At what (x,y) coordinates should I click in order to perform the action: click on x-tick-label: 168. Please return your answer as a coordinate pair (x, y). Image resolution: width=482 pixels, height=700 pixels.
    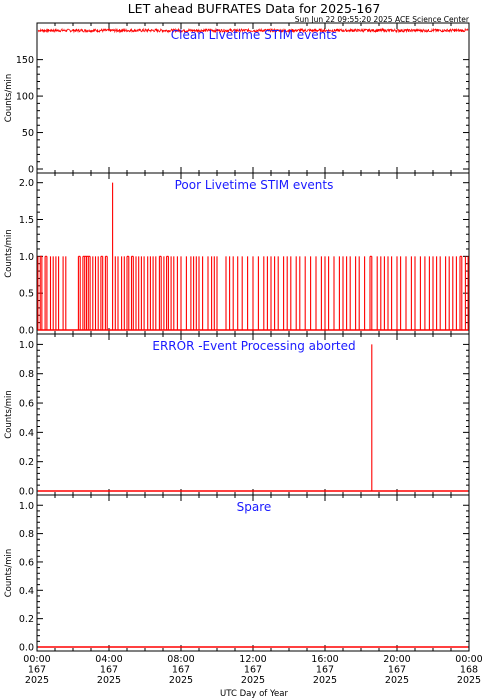
    Looking at the image, I should click on (469, 670).